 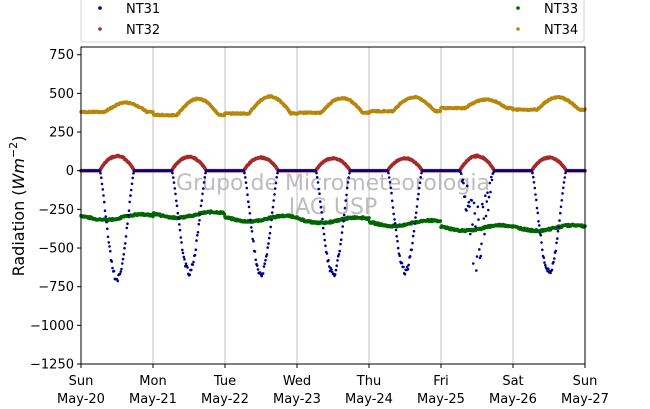 What do you see at coordinates (441, 399) in the screenshot?
I see `x-tick-label-date: May-25` at bounding box center [441, 399].